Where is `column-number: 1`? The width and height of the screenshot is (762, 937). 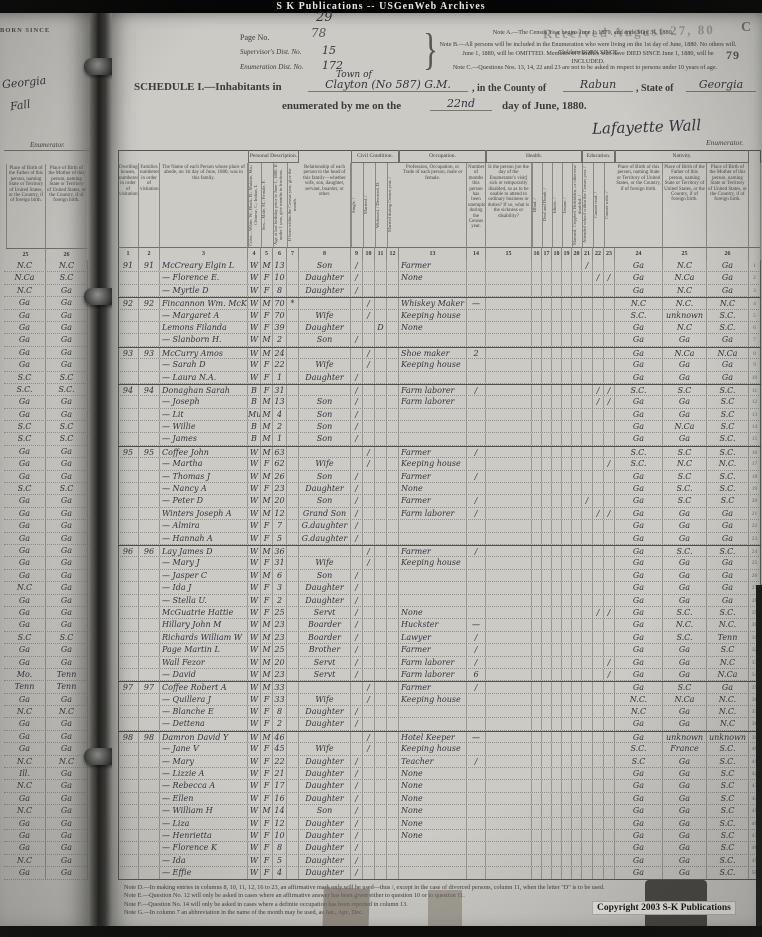
column-number: 1 is located at coordinates (128, 253).